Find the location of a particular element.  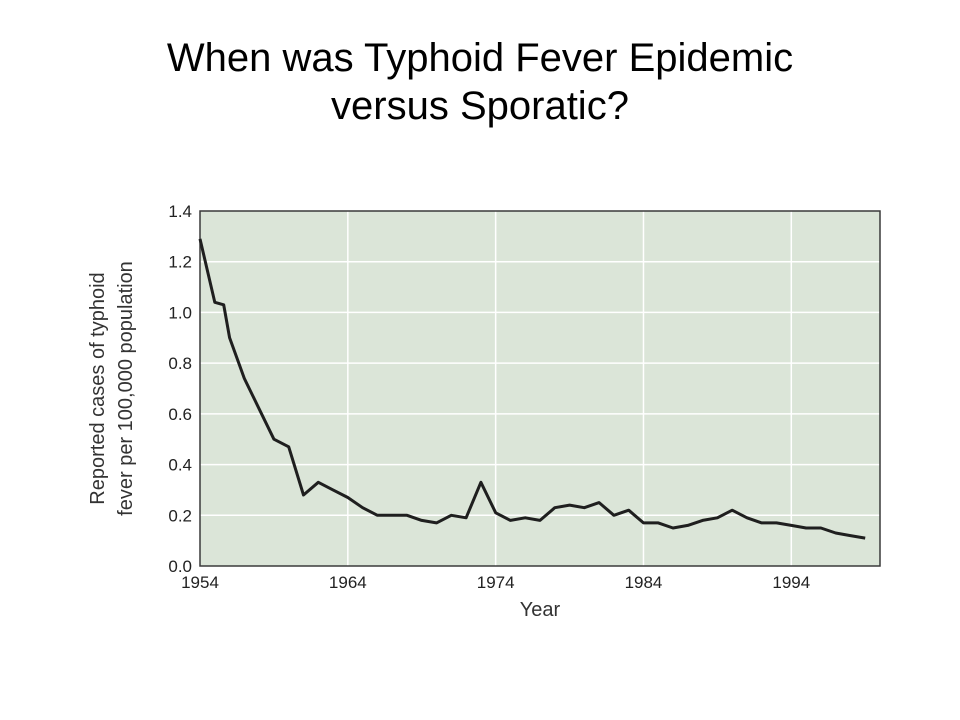

slide-title-line-2: versus Sporatic? is located at coordinates (480, 106).